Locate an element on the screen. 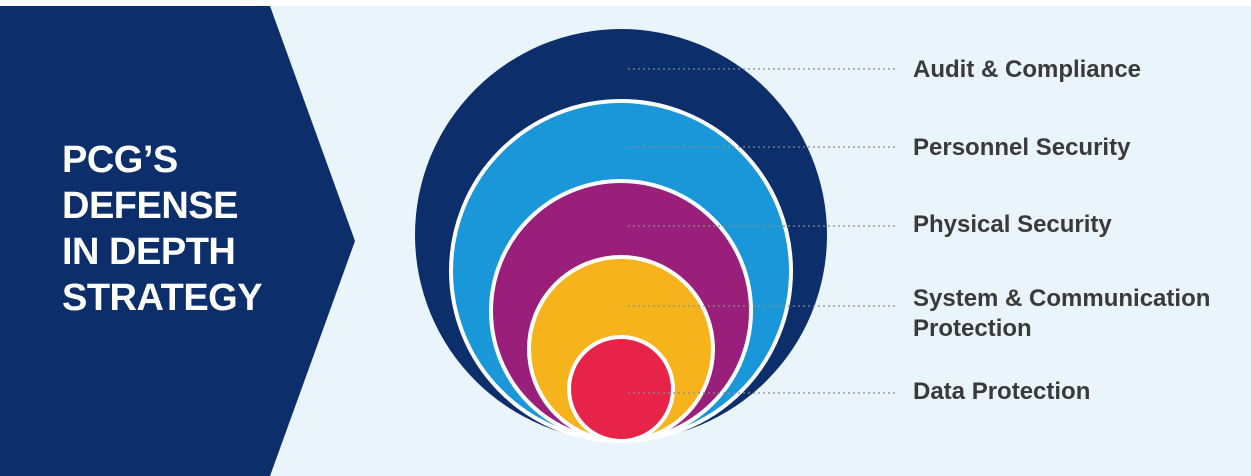  layer-label-audit-compliance: Audit & Compliance is located at coordinates (1027, 69).